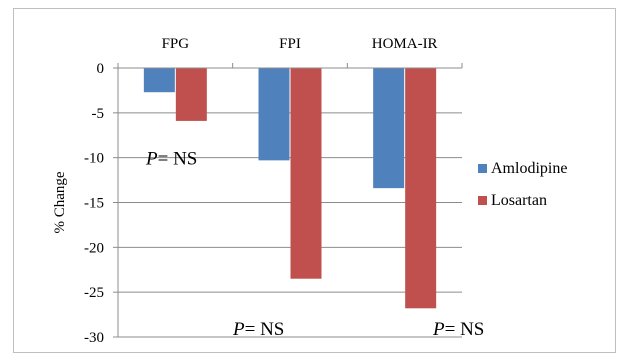 This screenshot has width=626, height=360. I want to click on bar-amlodipine-fpi, so click(274, 114).